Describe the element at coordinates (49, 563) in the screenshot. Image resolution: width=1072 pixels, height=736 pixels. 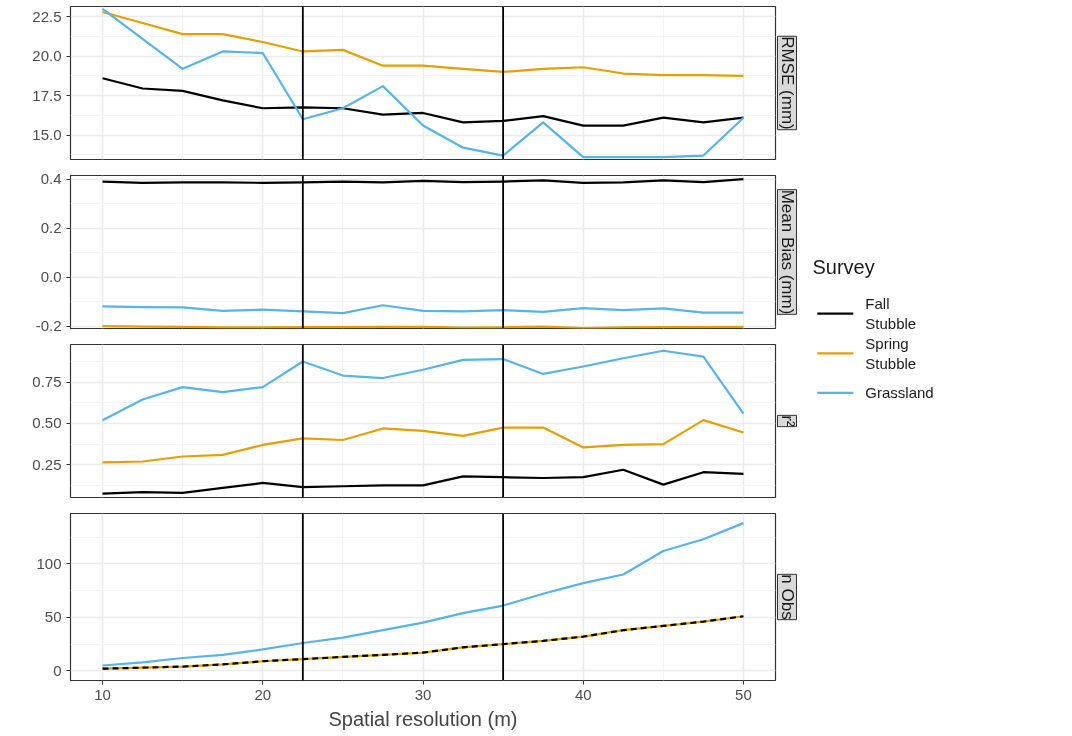
I see `y-tick-label: 100` at that location.